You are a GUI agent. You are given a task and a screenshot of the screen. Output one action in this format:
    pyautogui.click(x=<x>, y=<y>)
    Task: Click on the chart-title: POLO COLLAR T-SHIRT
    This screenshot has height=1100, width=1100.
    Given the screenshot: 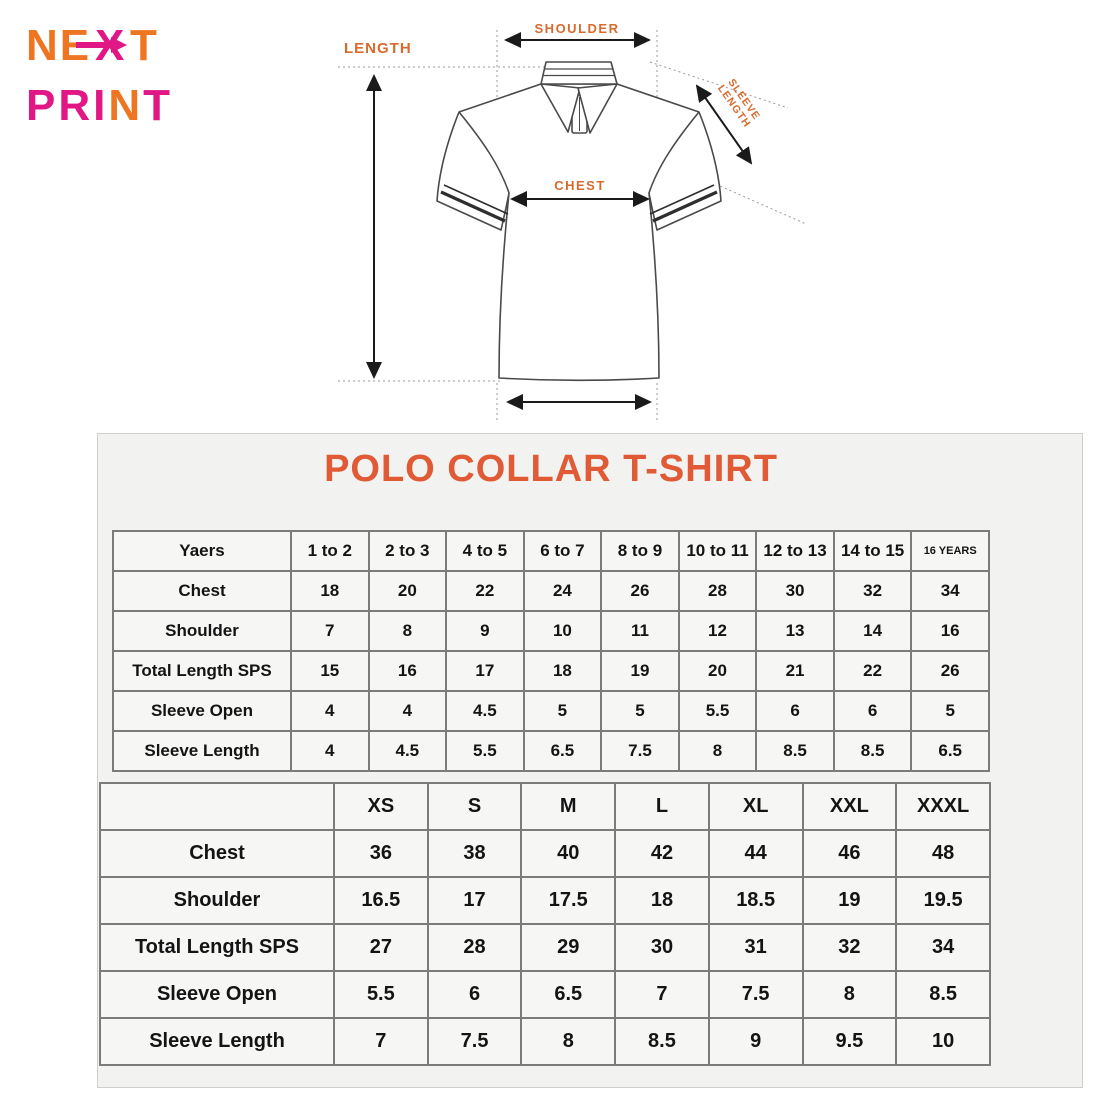 What is the action you would take?
    pyautogui.click(x=551, y=469)
    